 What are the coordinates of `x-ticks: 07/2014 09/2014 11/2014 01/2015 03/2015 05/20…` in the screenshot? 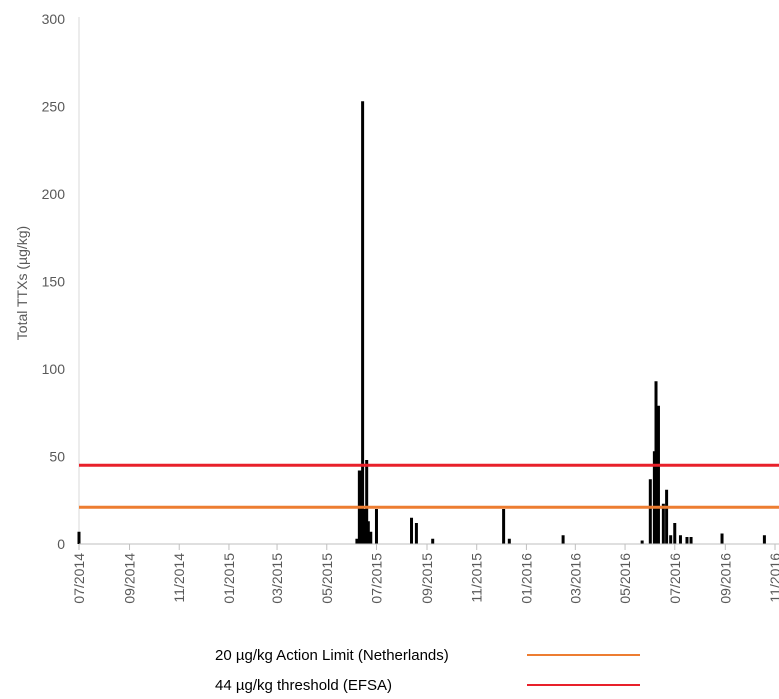 It's located at (425, 574).